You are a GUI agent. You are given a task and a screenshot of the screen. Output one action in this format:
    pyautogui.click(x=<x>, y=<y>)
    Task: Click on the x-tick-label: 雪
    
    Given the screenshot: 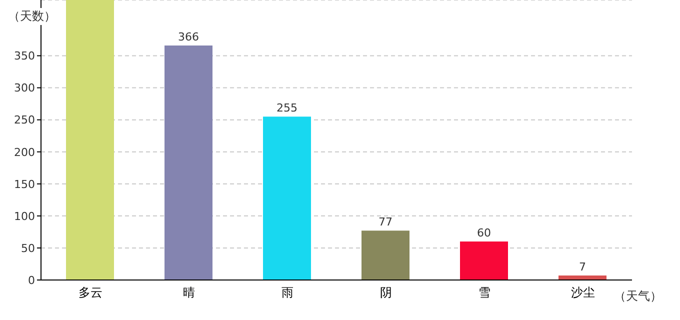 What is the action you would take?
    pyautogui.click(x=484, y=293)
    